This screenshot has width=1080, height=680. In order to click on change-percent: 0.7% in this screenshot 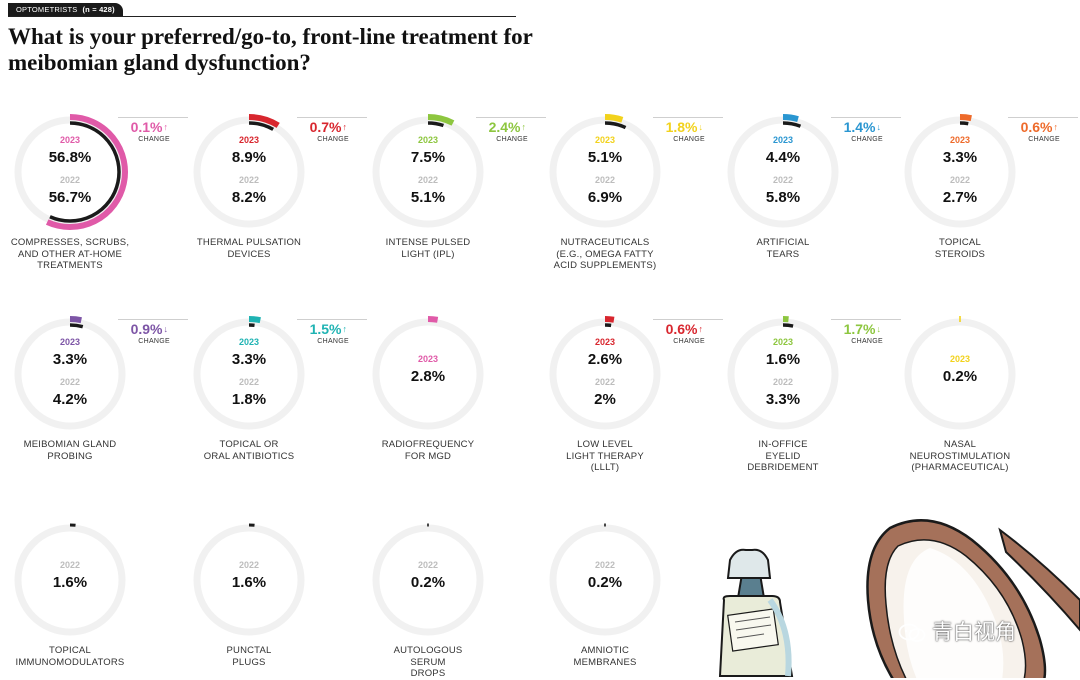, I will do `click(326, 127)`.